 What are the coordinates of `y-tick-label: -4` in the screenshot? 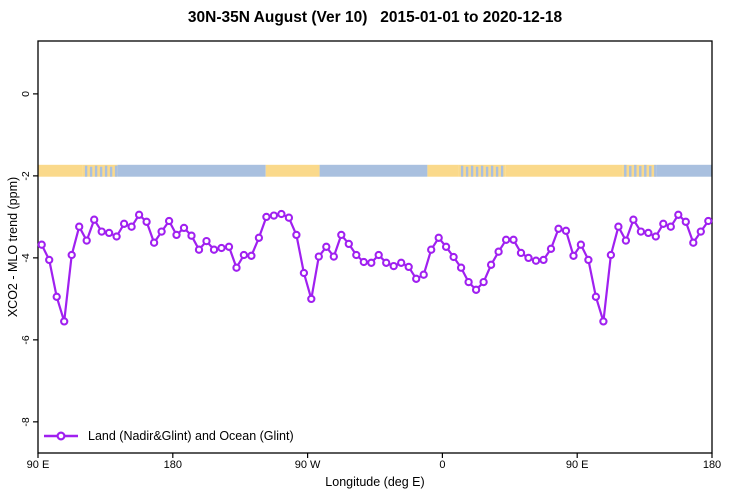 It's located at (26, 258).